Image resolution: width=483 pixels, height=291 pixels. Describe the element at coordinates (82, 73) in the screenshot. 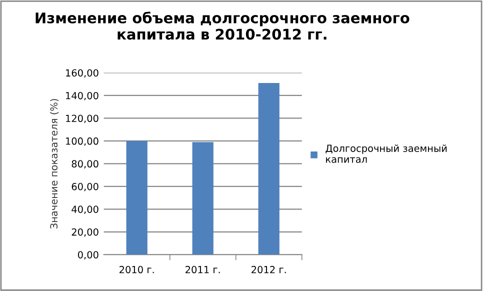

I see `y-tick-label: 160,00` at that location.